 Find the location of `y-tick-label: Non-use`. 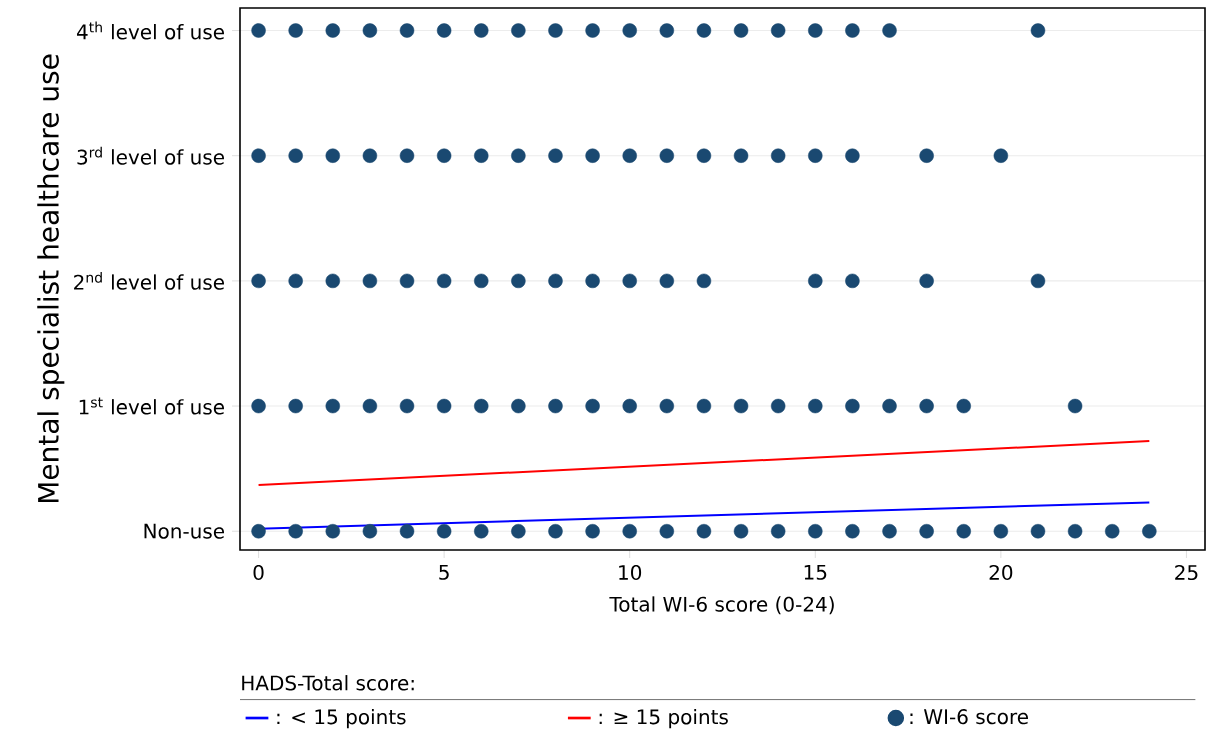

y-tick-label: Non-use is located at coordinates (184, 531).